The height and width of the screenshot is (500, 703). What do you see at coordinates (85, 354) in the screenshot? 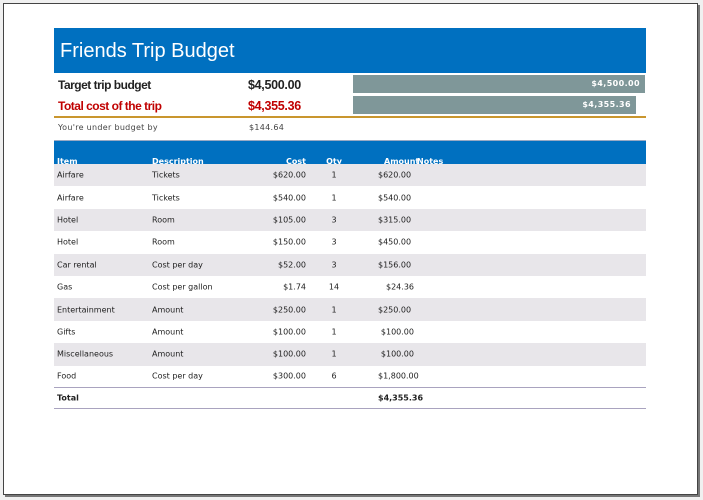
I see `cell-item: Miscellaneous` at bounding box center [85, 354].